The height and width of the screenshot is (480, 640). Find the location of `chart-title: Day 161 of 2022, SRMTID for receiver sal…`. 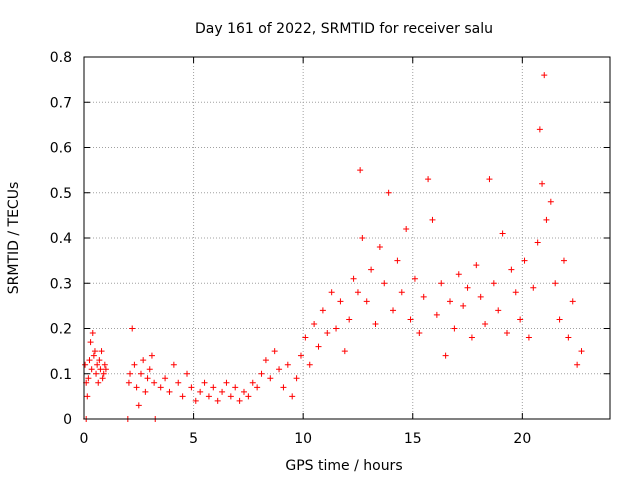

chart-title: Day 161 of 2022, SRMTID for receiver sal… is located at coordinates (344, 29).